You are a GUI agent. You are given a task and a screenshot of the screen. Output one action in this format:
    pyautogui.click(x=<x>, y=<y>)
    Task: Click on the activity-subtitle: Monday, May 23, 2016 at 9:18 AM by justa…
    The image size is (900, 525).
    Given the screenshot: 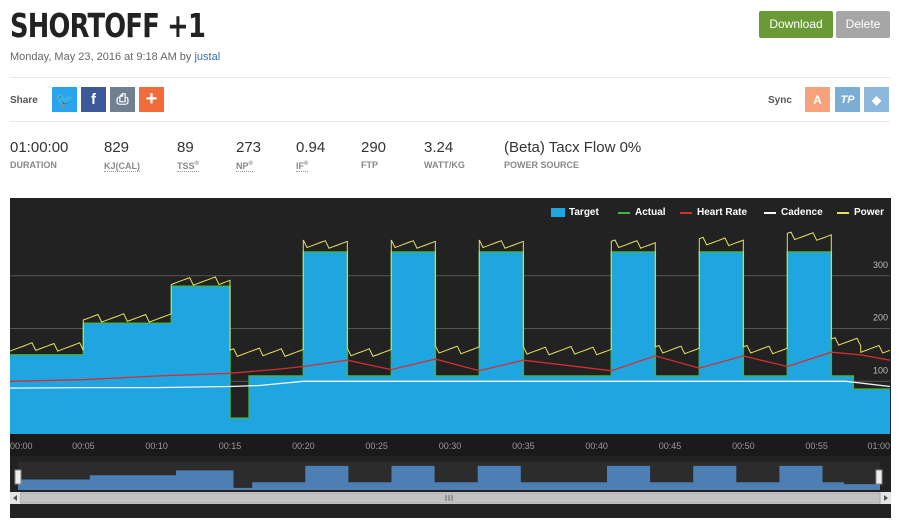 What is the action you would take?
    pyautogui.click(x=115, y=57)
    